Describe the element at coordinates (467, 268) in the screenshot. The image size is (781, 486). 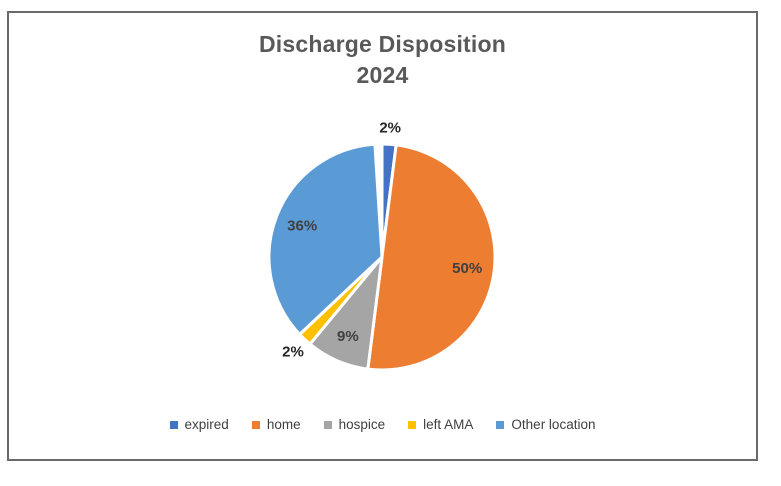
I see `data-label-home: 50%` at that location.